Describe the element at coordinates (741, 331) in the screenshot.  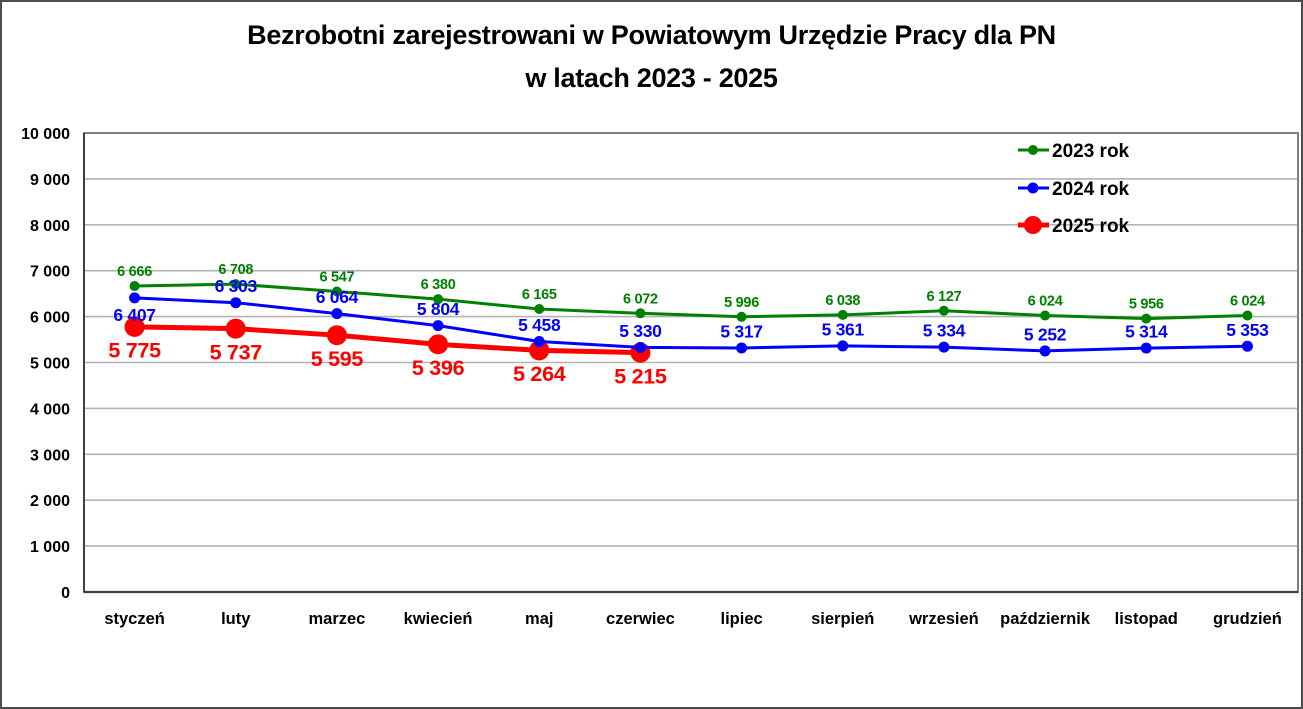
I see `data-point-label: 5 317` at that location.